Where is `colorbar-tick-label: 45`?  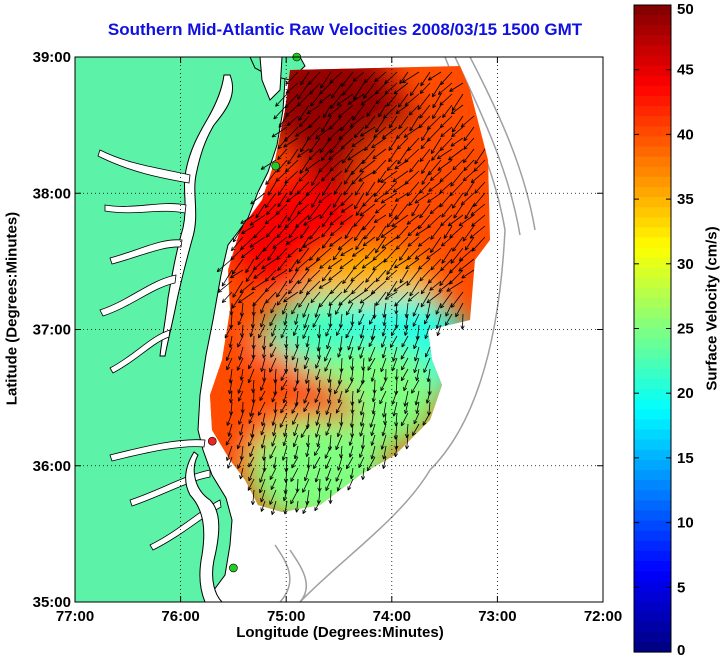
colorbar-tick-label: 45 is located at coordinates (685, 70).